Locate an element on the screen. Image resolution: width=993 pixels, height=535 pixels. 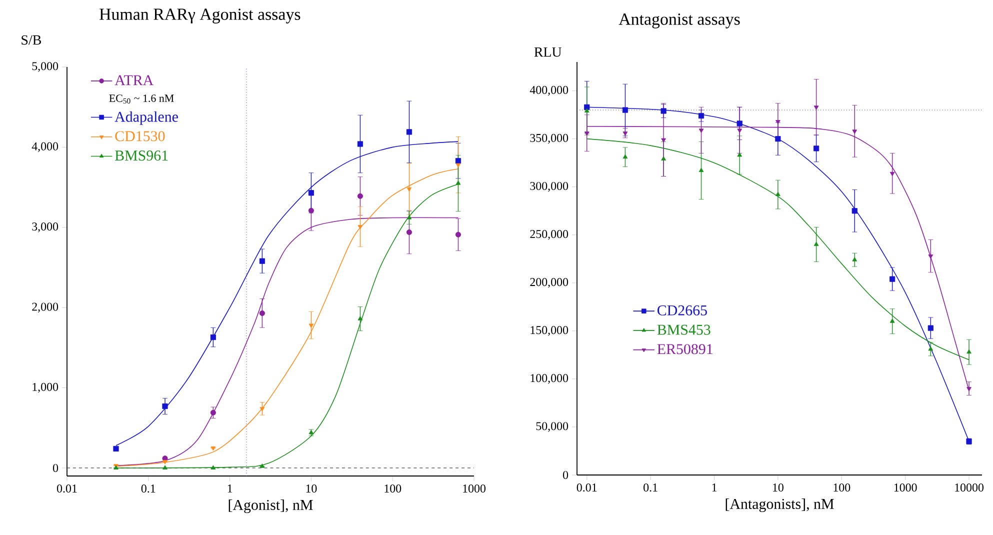
y-tick-label: 200,000 is located at coordinates (549, 283).